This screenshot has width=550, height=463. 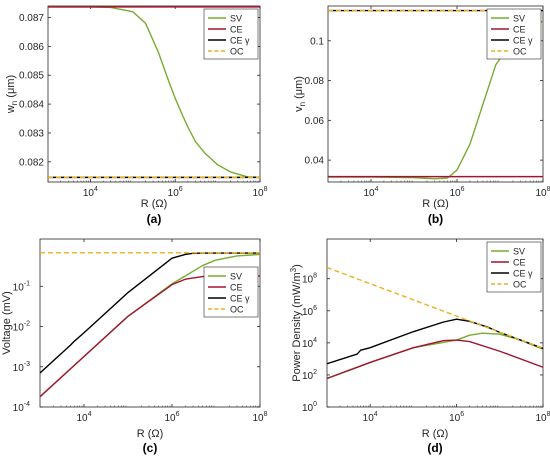 I want to click on series-line-oc, so click(x=435, y=308).